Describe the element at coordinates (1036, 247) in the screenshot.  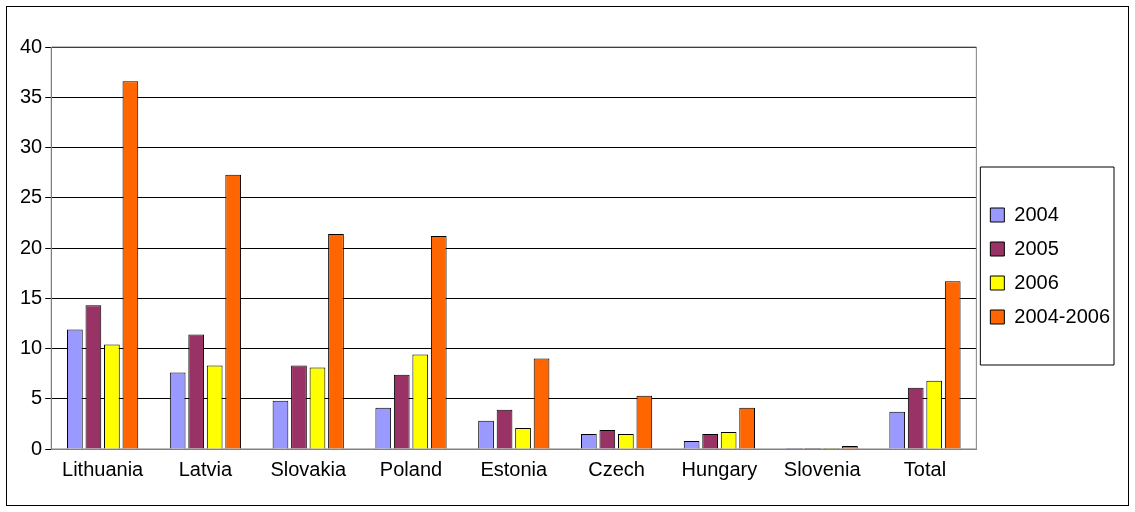
I see `legend-label: 2005` at that location.